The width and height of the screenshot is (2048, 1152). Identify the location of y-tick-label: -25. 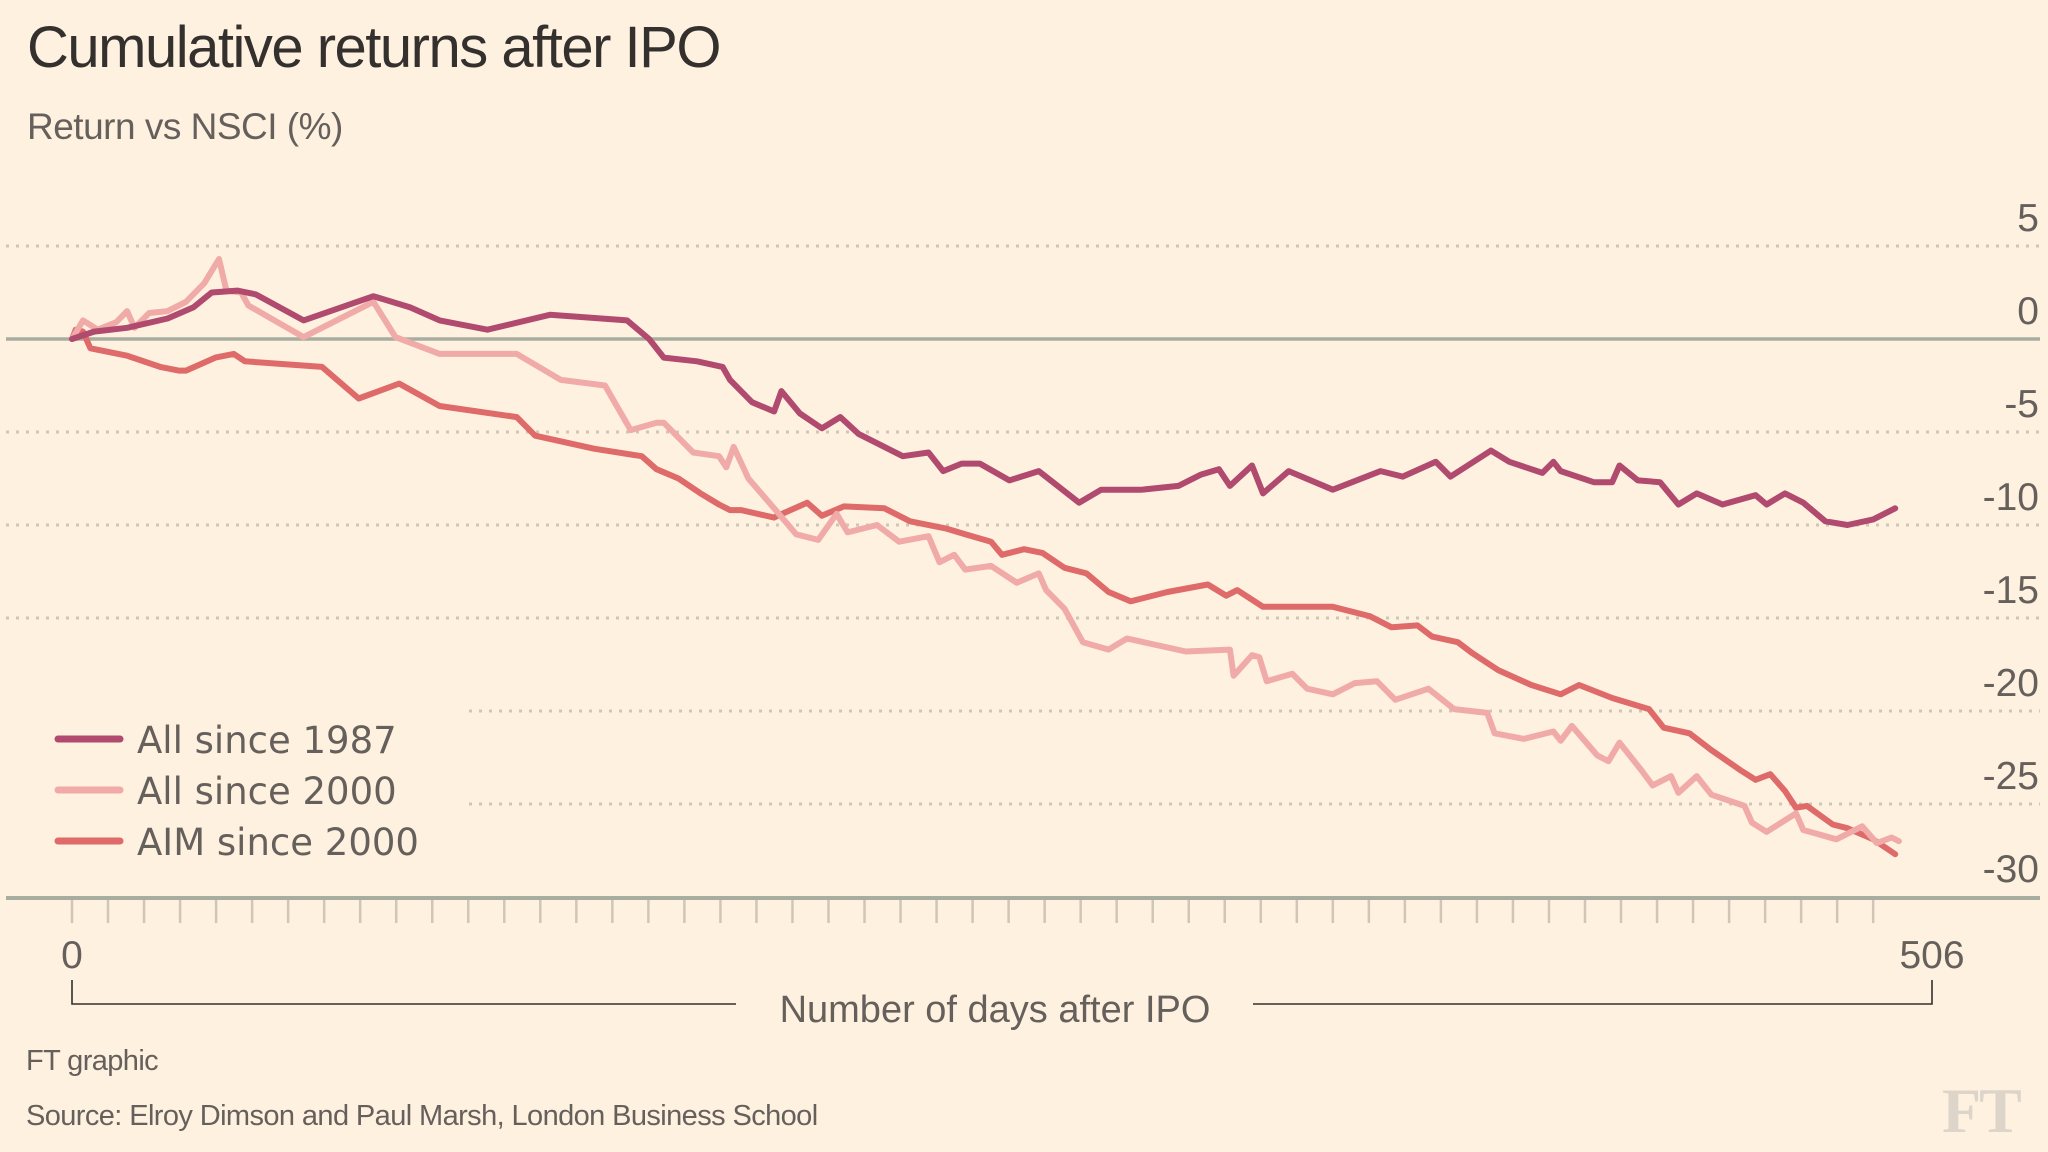
(2011, 776).